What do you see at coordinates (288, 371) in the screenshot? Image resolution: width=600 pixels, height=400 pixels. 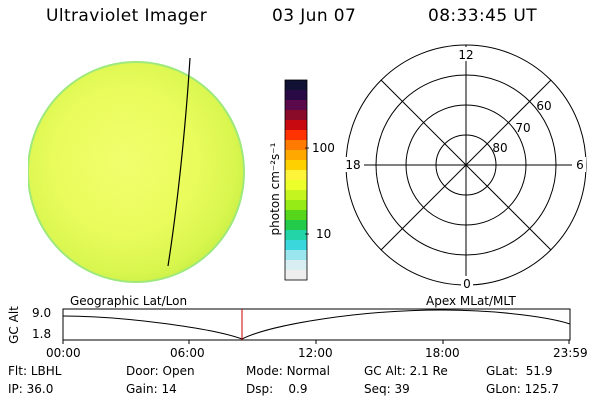 I see `mode-status: Mode: Normal` at bounding box center [288, 371].